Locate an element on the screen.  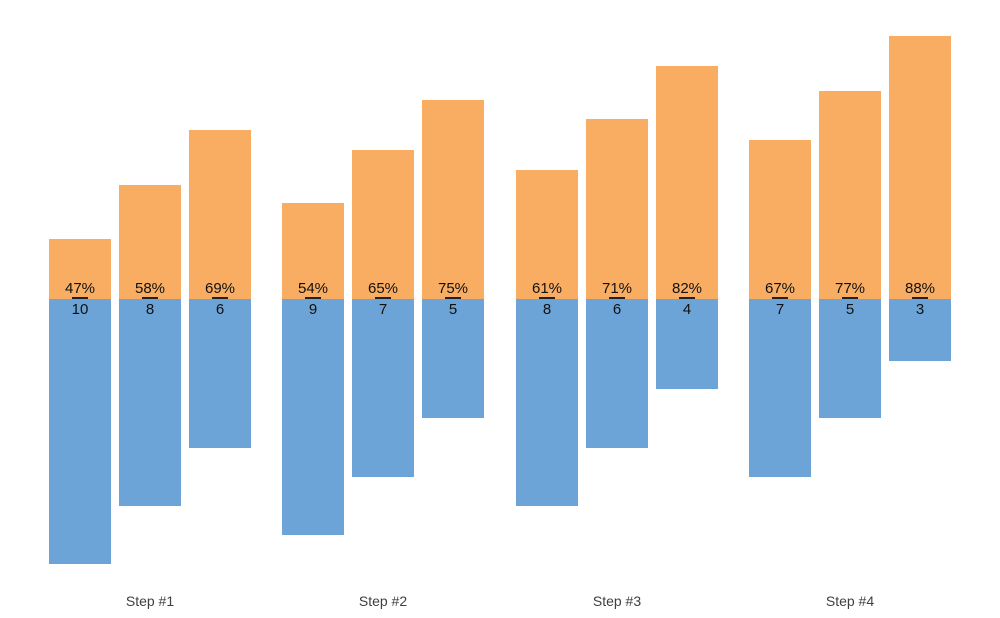
x-axis-label-step-3: Step #3 is located at coordinates (617, 601).